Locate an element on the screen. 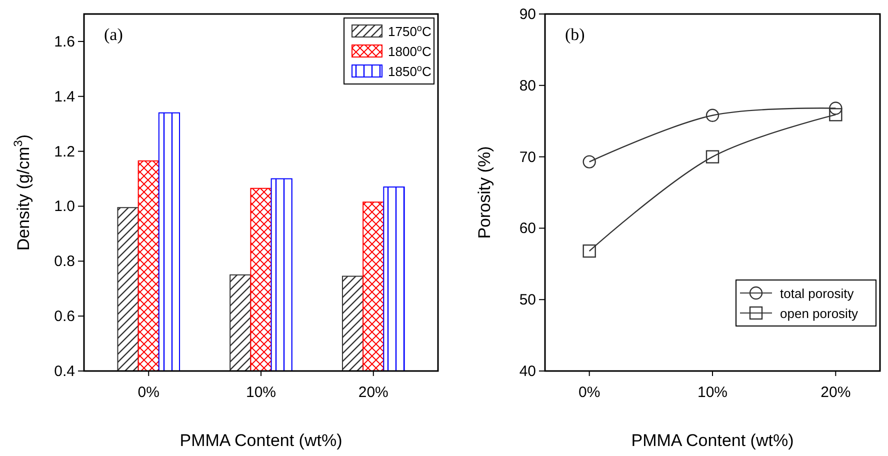 This screenshot has height=456, width=888. y-tick-label: 1.2 is located at coordinates (64, 151).